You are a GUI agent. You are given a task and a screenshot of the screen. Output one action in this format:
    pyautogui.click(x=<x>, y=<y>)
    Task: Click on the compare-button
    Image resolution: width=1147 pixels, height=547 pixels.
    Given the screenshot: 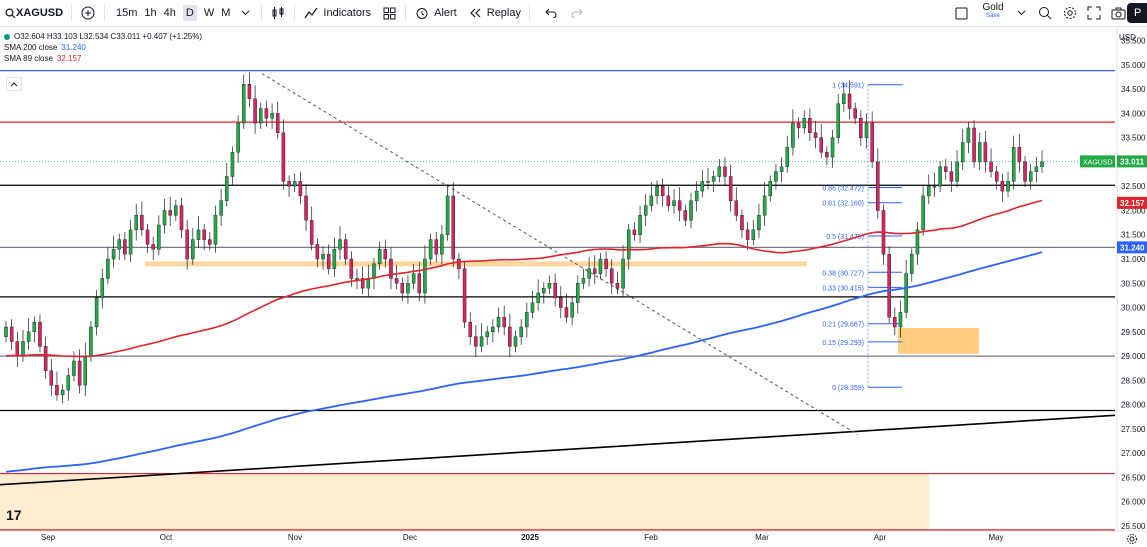 What is the action you would take?
    pyautogui.click(x=88, y=13)
    